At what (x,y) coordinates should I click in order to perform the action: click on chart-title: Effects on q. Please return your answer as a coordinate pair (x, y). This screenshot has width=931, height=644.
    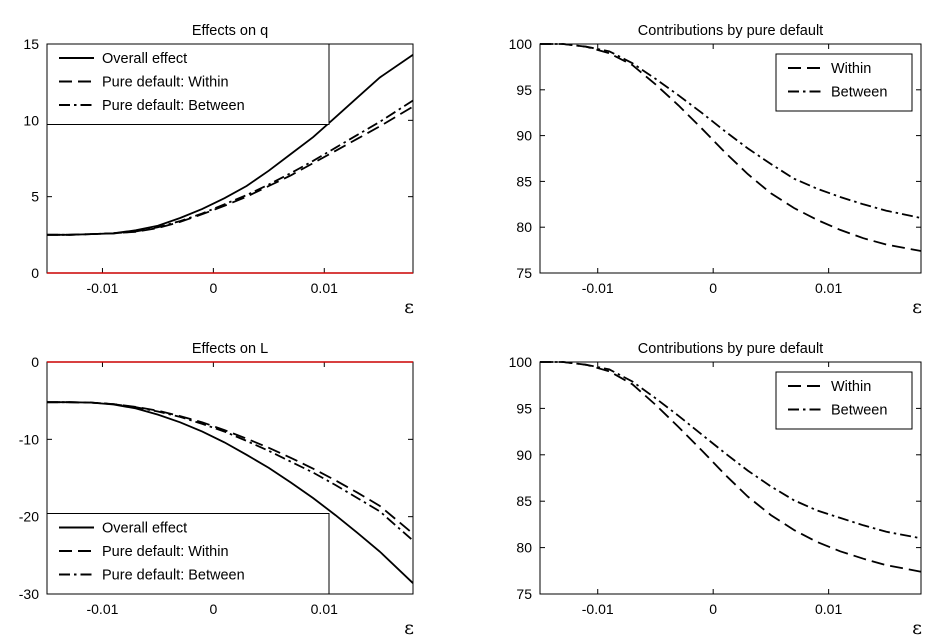
    Looking at the image, I should click on (230, 31).